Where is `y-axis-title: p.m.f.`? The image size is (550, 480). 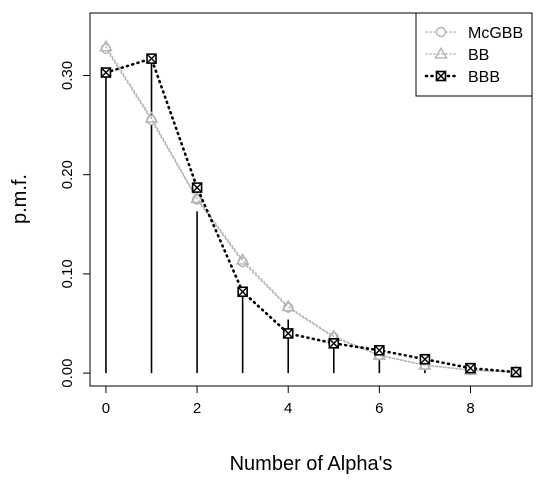
y-axis-title: p.m.f. is located at coordinates (20, 199).